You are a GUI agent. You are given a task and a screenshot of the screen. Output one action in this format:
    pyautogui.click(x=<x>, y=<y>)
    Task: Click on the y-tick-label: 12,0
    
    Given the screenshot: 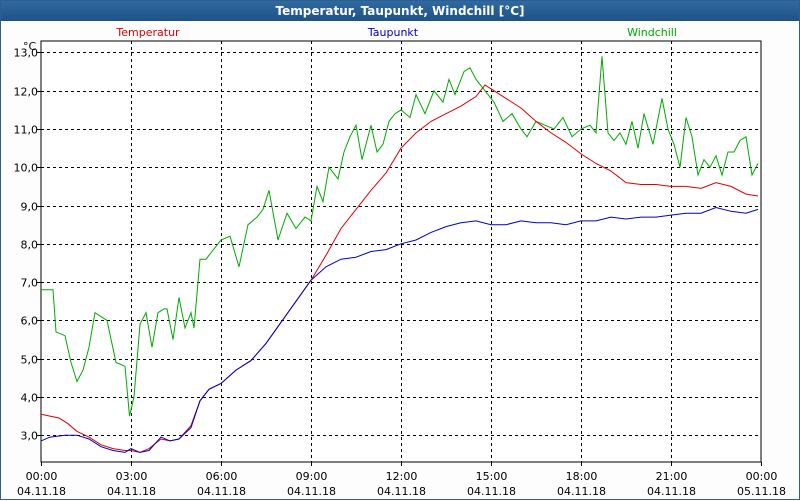 What is the action you would take?
    pyautogui.click(x=26, y=92)
    